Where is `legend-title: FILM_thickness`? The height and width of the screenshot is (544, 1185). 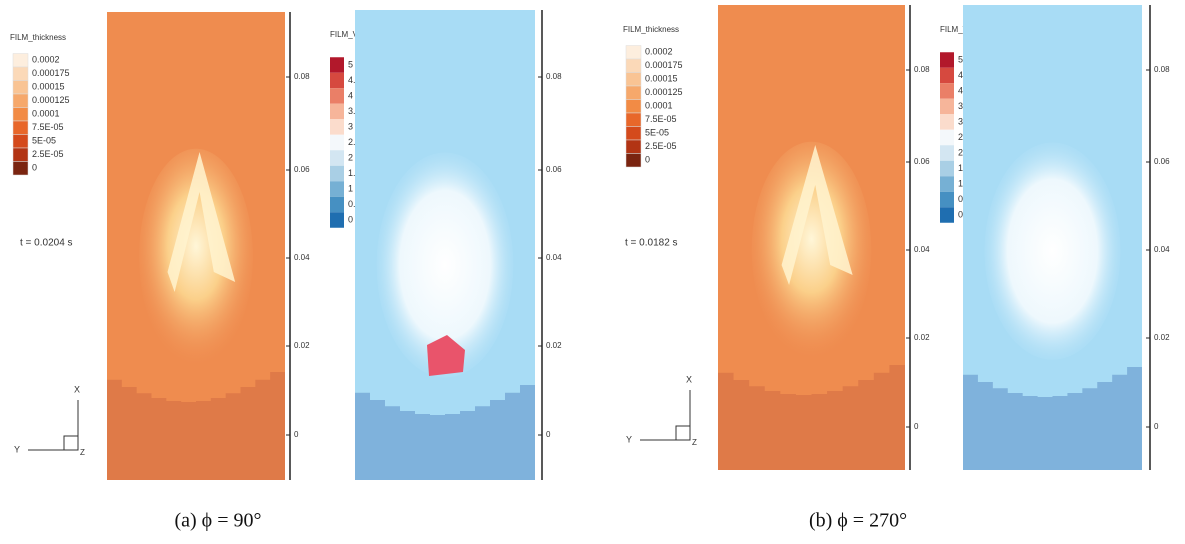
legend-title: FILM_thickness is located at coordinates (38, 37).